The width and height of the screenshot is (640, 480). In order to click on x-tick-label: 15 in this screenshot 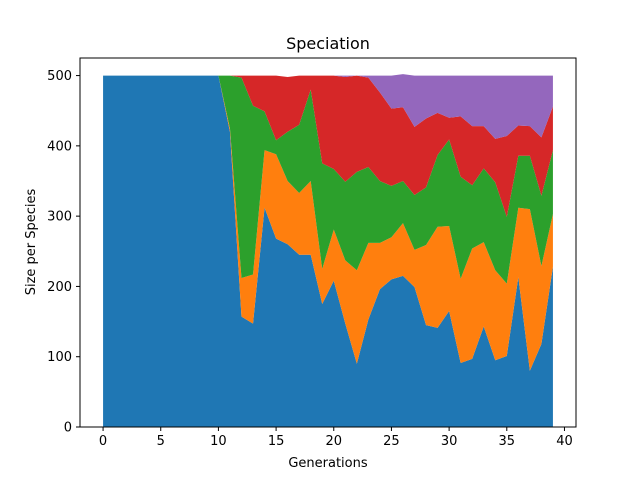, I will do `click(276, 441)`.